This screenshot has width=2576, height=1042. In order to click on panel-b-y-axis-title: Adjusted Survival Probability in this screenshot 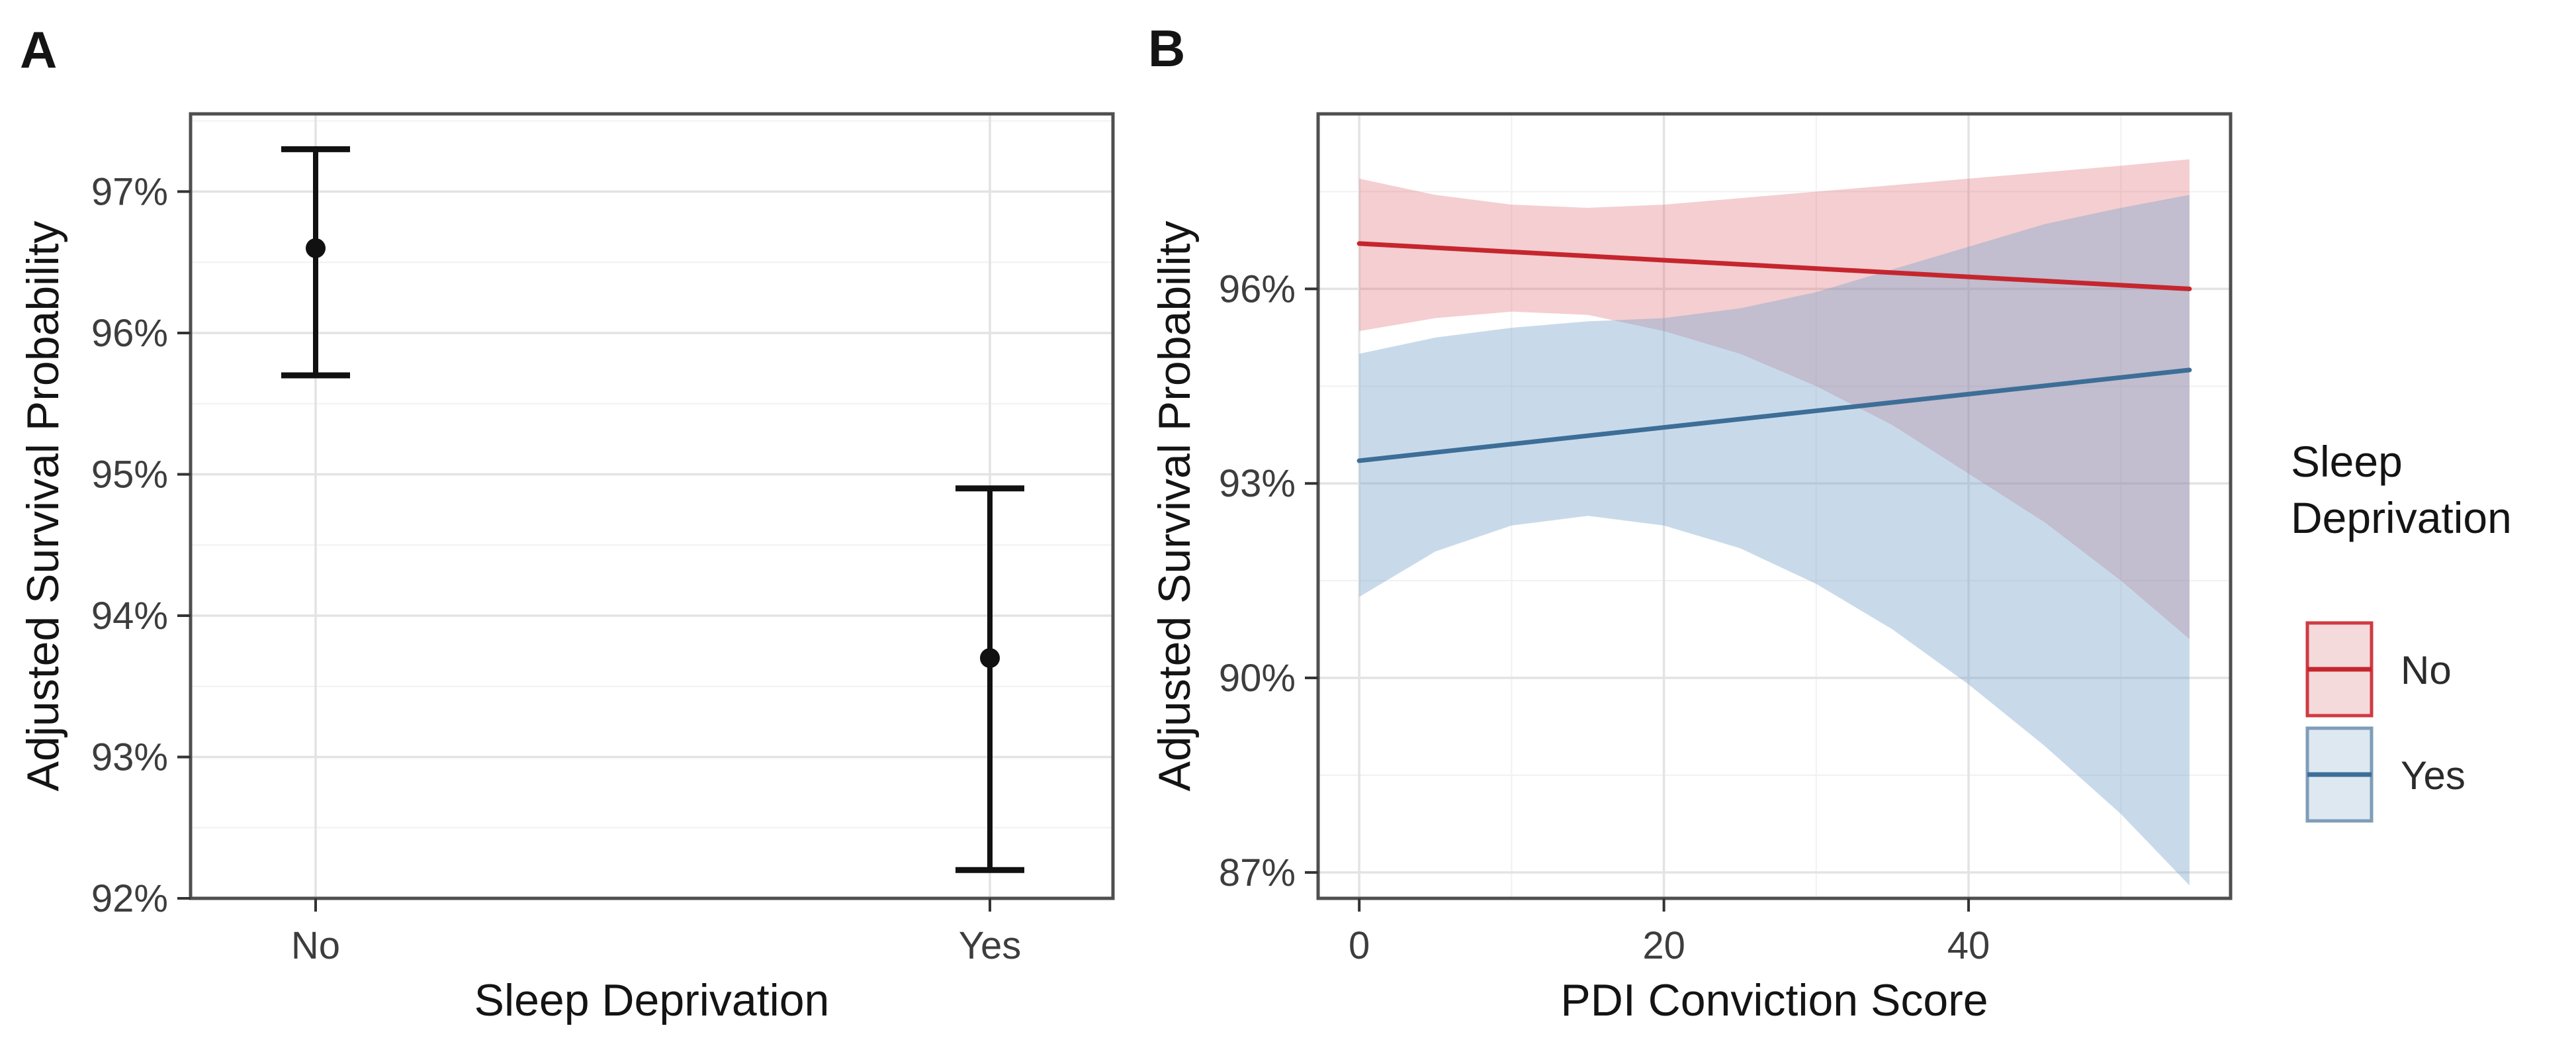, I will do `click(1174, 507)`.